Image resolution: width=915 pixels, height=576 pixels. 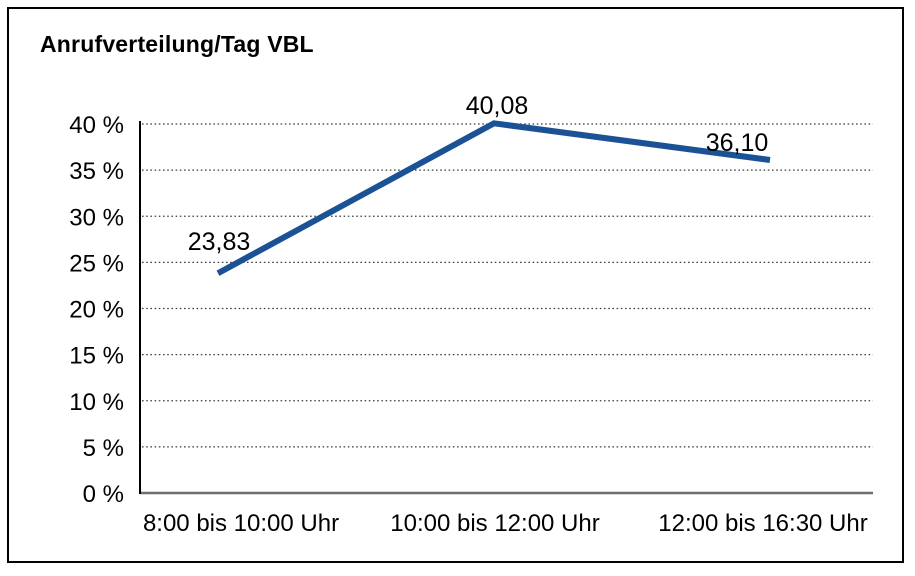 What do you see at coordinates (96, 217) in the screenshot?
I see `y-tick-label: 30 %` at bounding box center [96, 217].